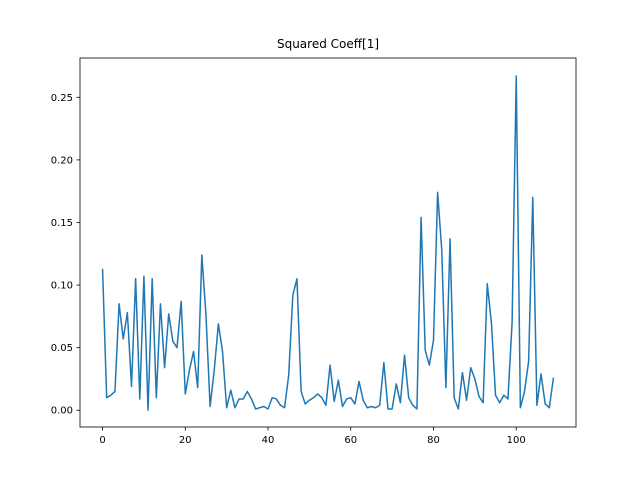  What do you see at coordinates (102, 440) in the screenshot?
I see `x-tick-label: 0` at bounding box center [102, 440].